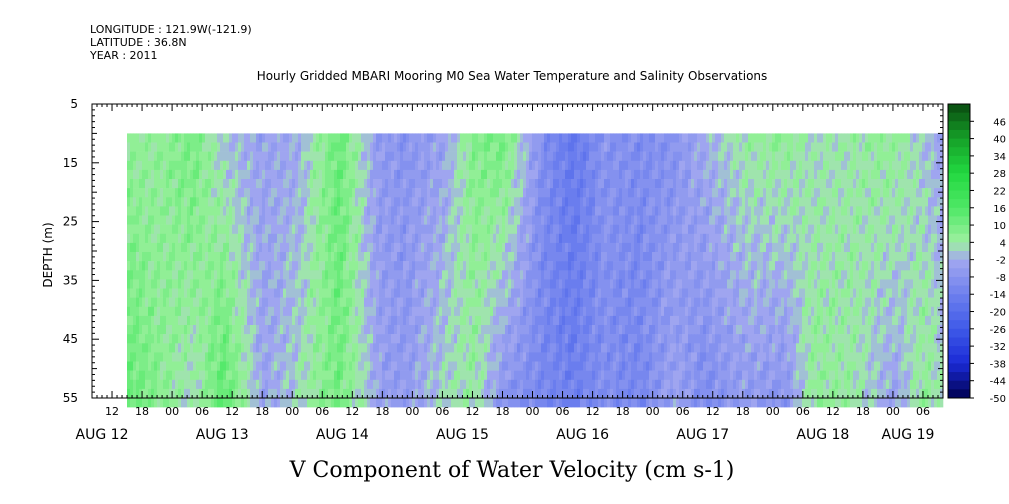 Image resolution: width=1009 pixels, height=504 pixels. I want to click on colorbar-tick-label: 40, so click(999, 140).